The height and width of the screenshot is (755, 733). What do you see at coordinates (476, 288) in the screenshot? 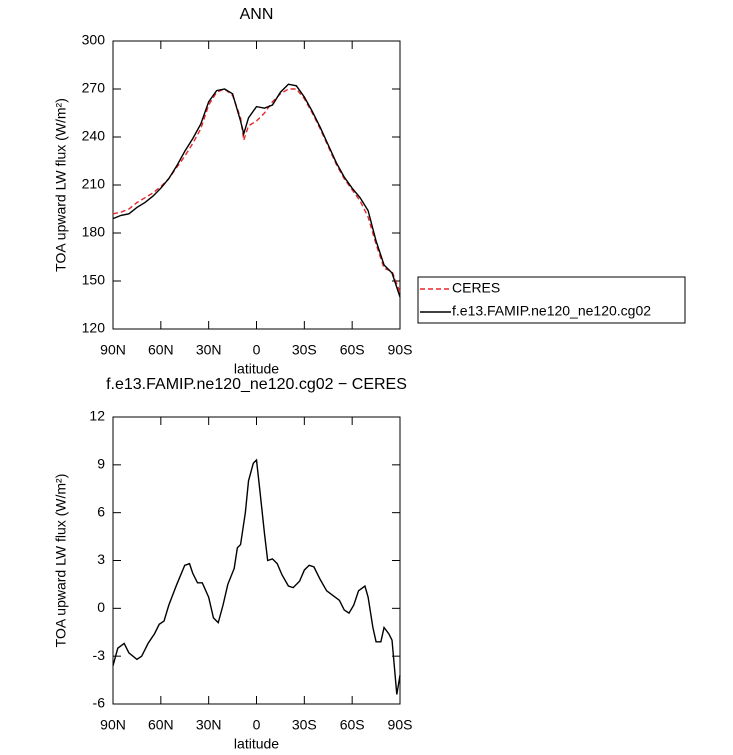
I see `legend-label: CERES` at bounding box center [476, 288].